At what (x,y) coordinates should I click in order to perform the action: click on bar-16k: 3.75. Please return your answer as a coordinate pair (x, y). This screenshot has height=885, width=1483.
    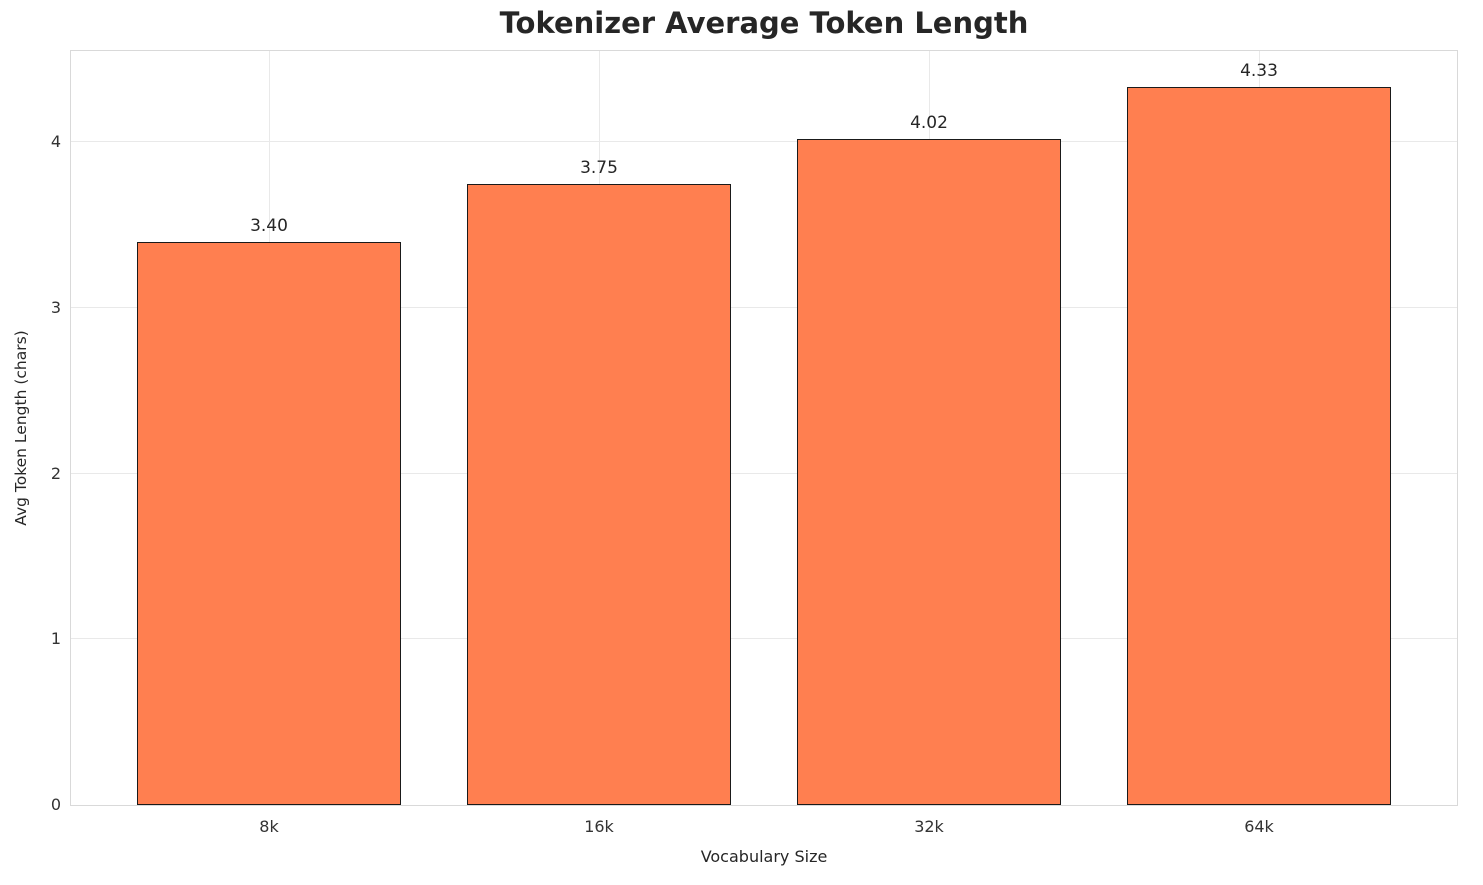
    Looking at the image, I should click on (599, 481).